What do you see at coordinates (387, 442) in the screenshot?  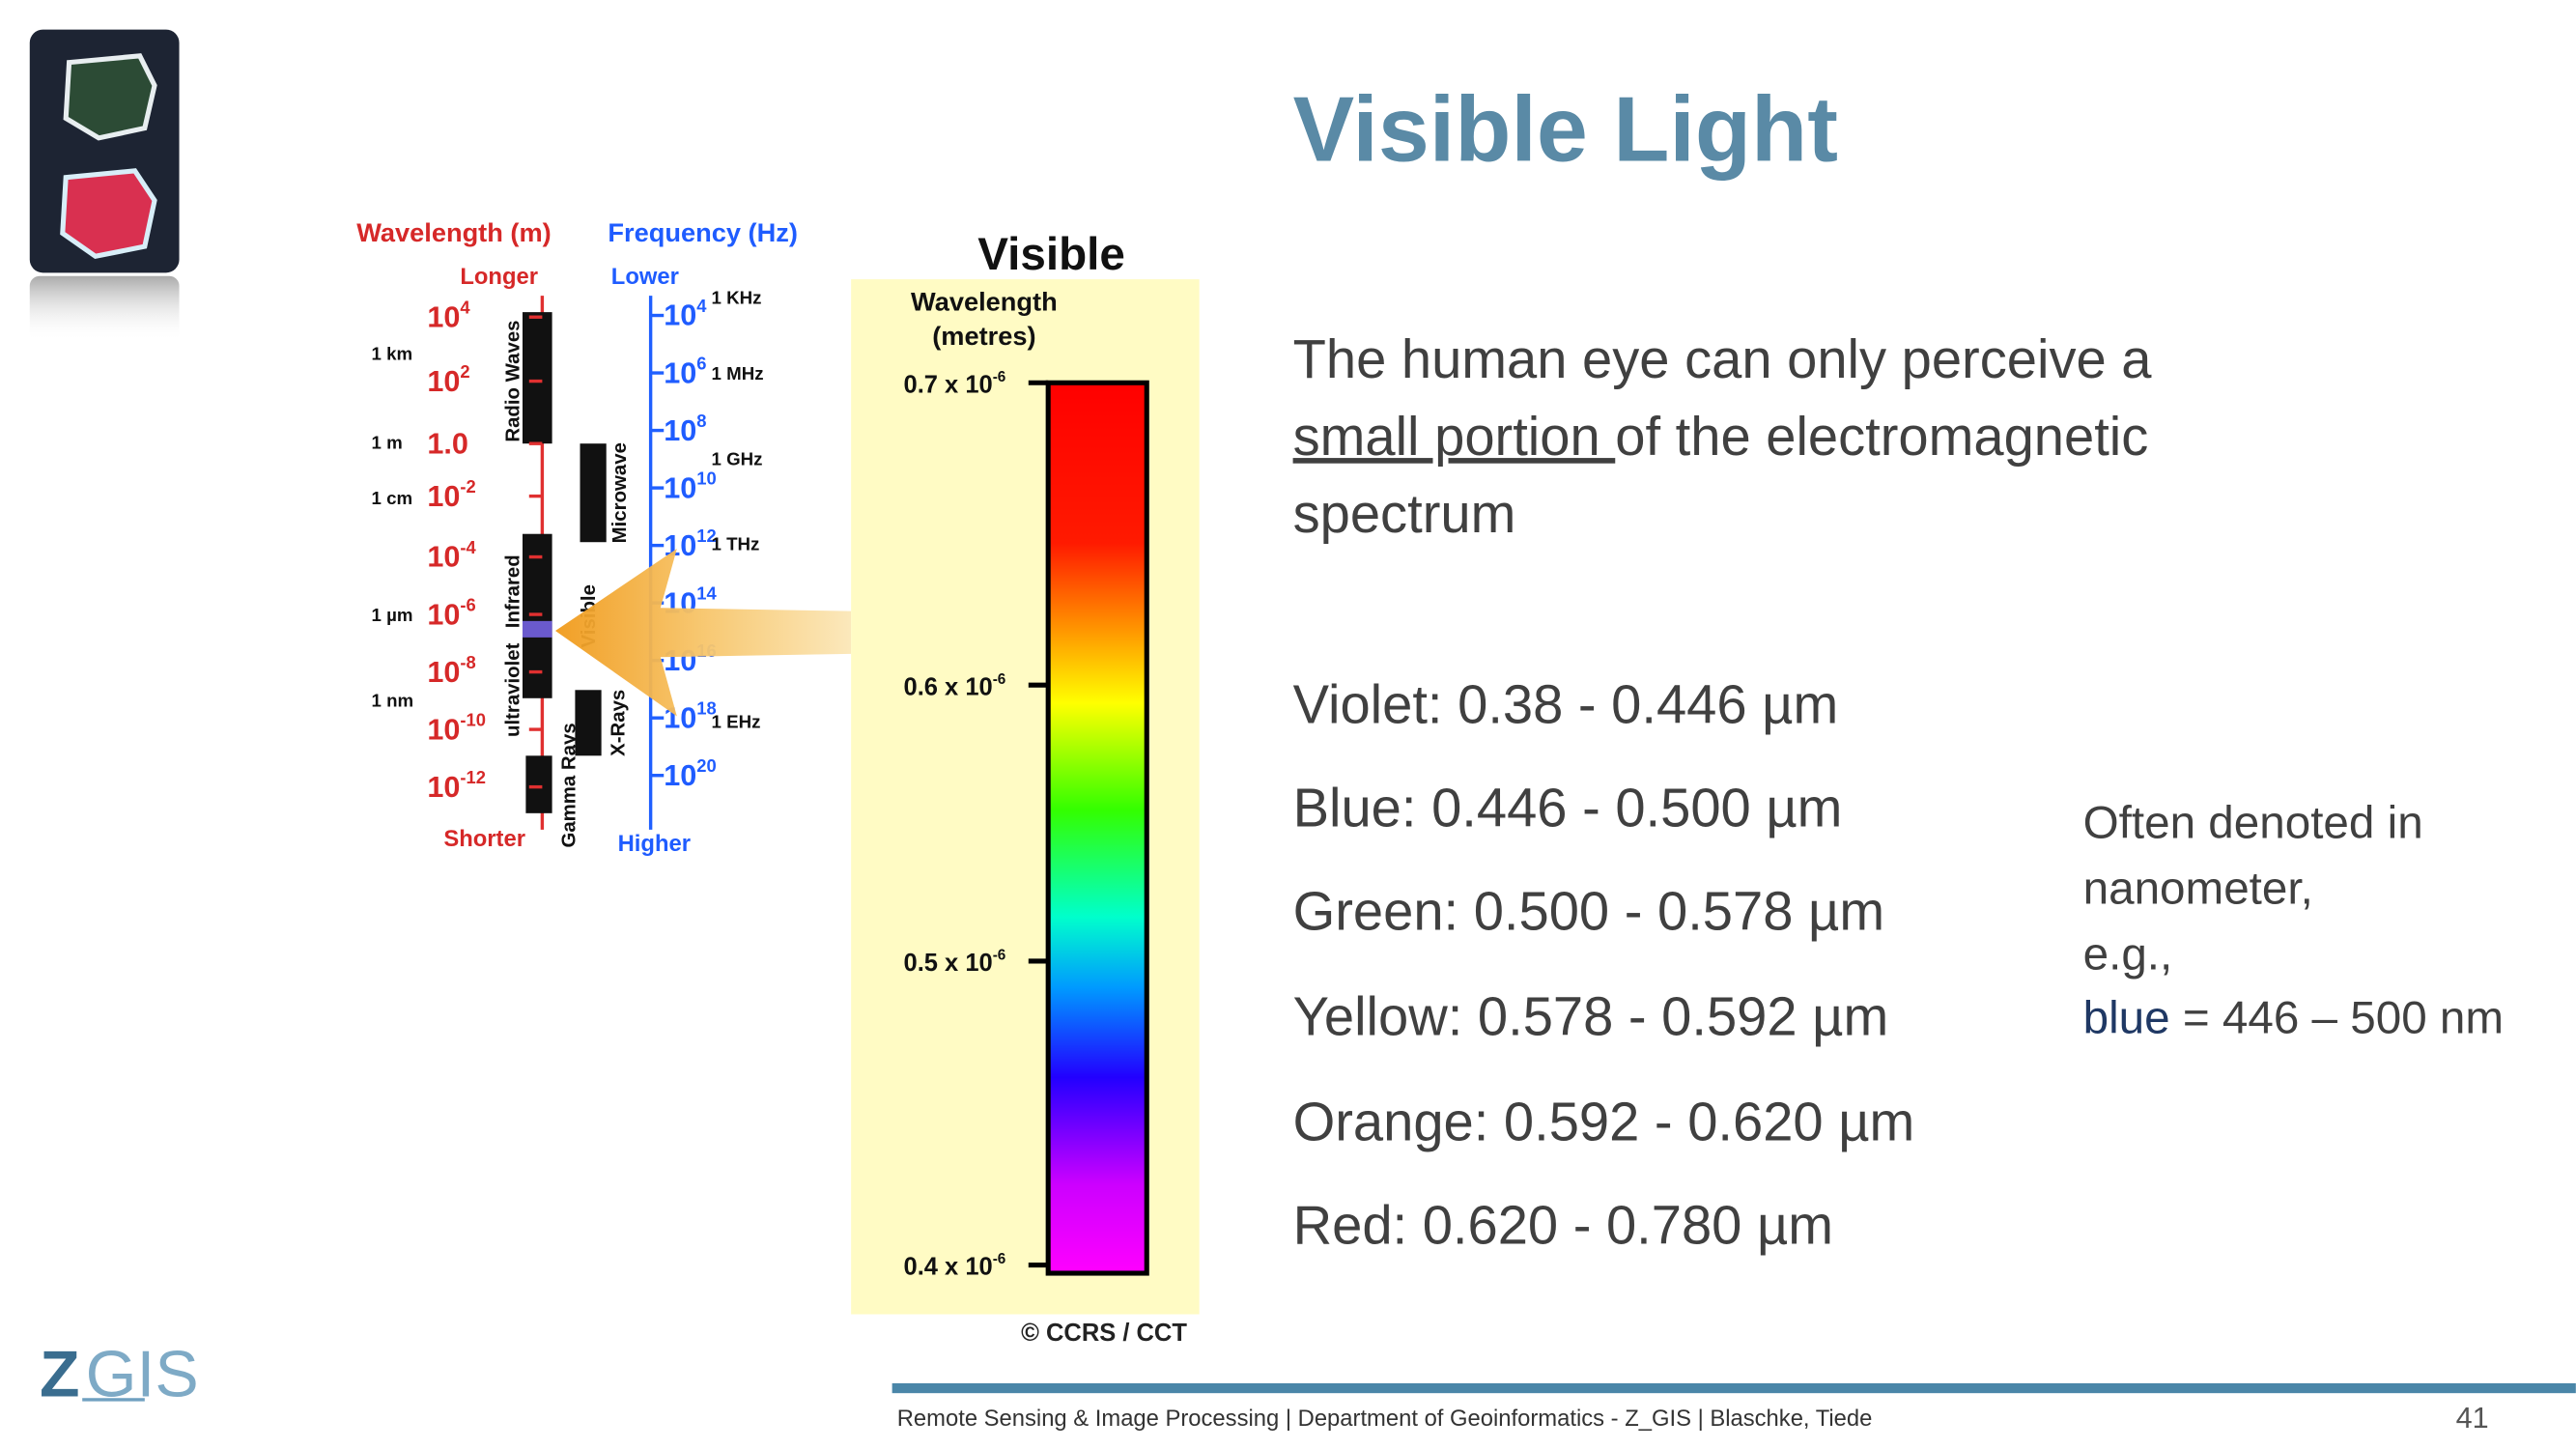 I see `unit-label: 1 m` at bounding box center [387, 442].